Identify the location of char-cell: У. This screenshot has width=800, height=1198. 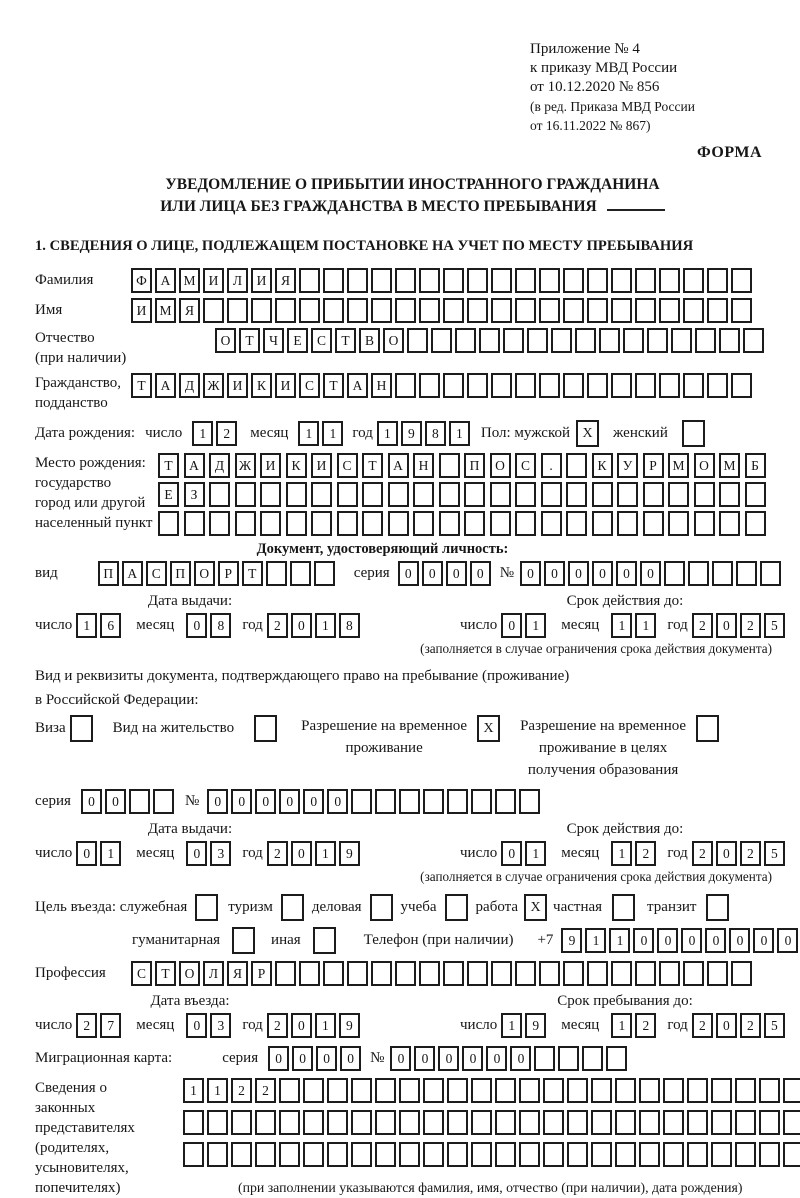
(627, 465).